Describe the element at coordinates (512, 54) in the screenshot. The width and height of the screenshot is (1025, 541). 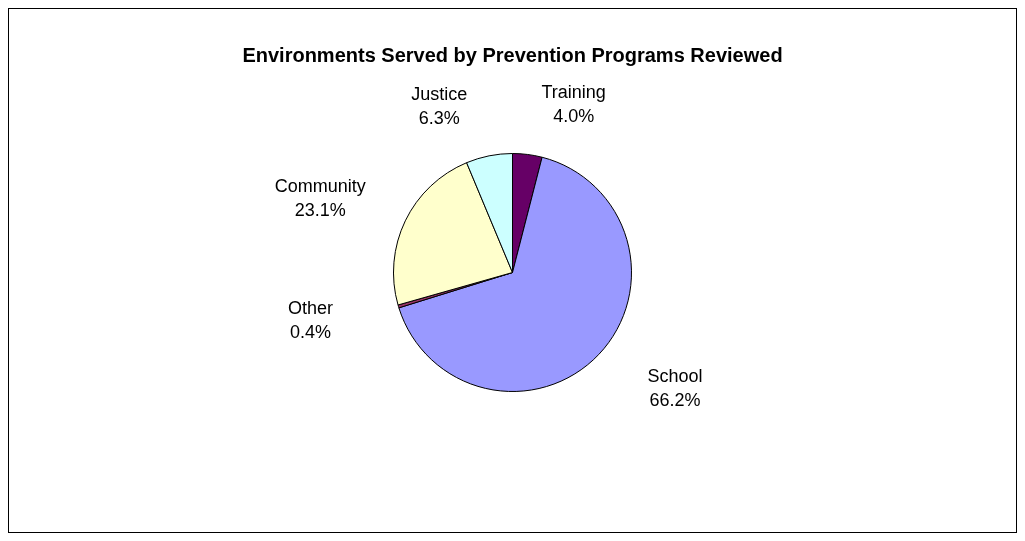
I see `chart-title: Environments Served by Prevention Programs Reviewed` at that location.